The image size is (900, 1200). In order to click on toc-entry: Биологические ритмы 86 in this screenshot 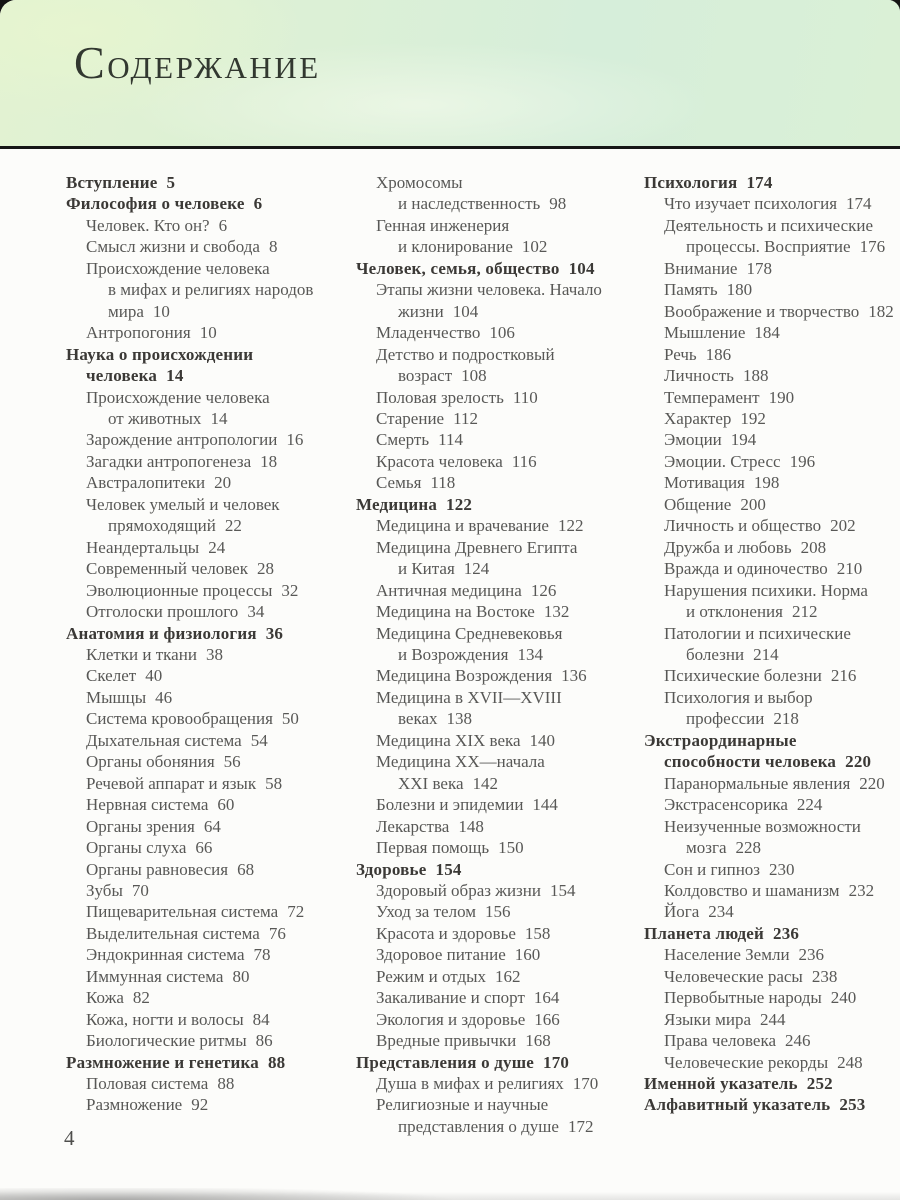, I will do `click(212, 1040)`.